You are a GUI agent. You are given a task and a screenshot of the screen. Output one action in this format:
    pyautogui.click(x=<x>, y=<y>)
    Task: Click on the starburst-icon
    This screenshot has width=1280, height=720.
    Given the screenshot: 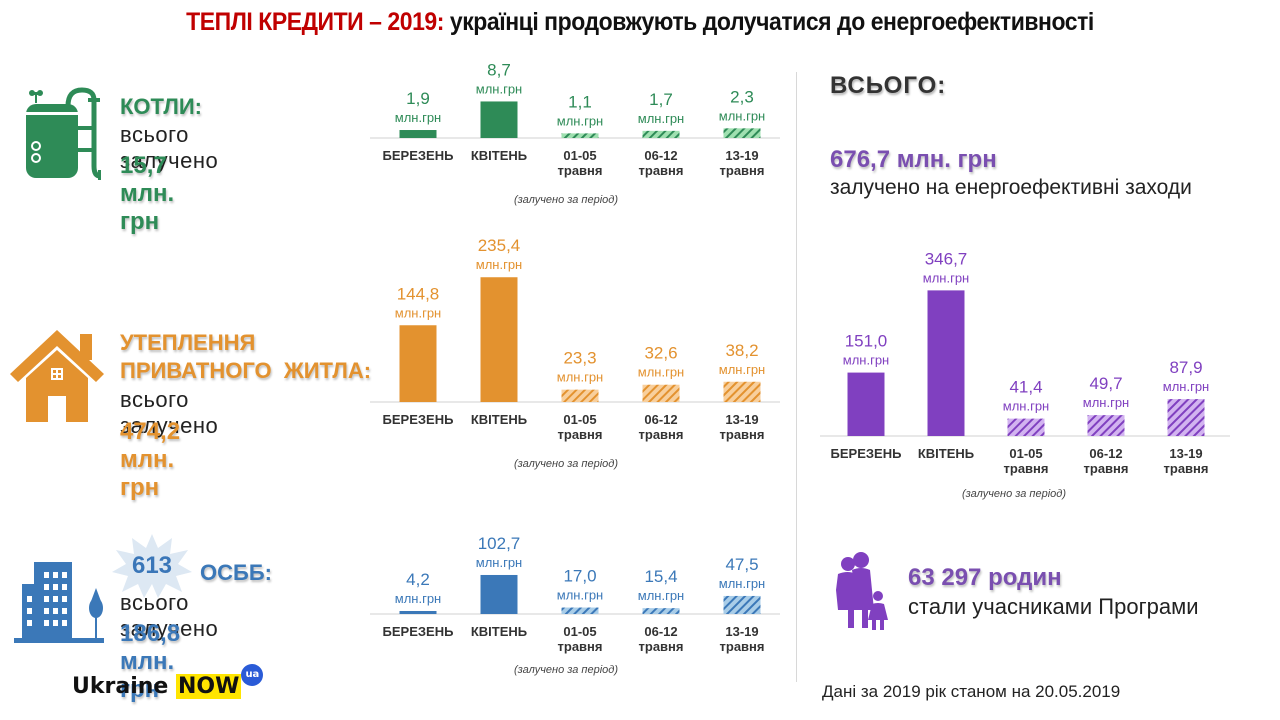 What is the action you would take?
    pyautogui.click(x=152, y=566)
    